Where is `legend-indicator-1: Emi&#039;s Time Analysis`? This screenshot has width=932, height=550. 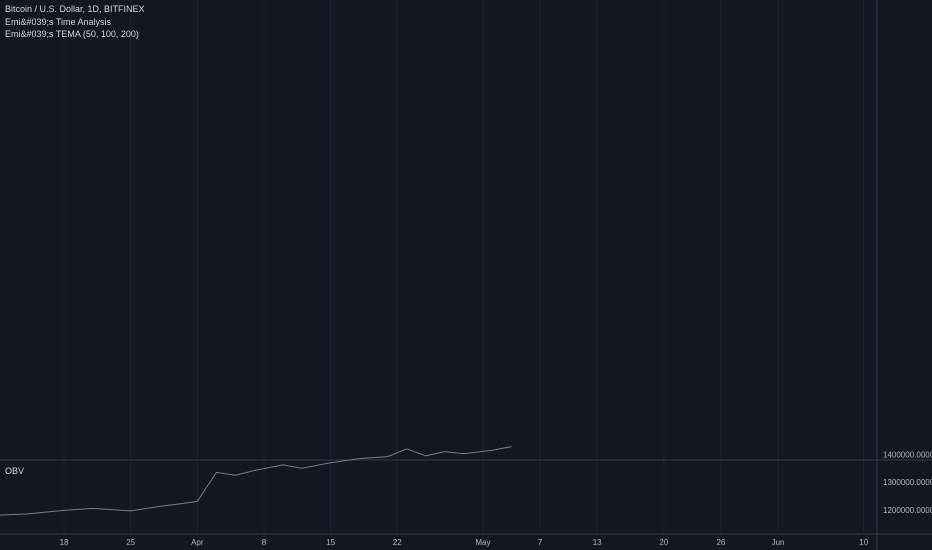
legend-indicator-1: Emi&#039;s Time Analysis is located at coordinates (58, 21).